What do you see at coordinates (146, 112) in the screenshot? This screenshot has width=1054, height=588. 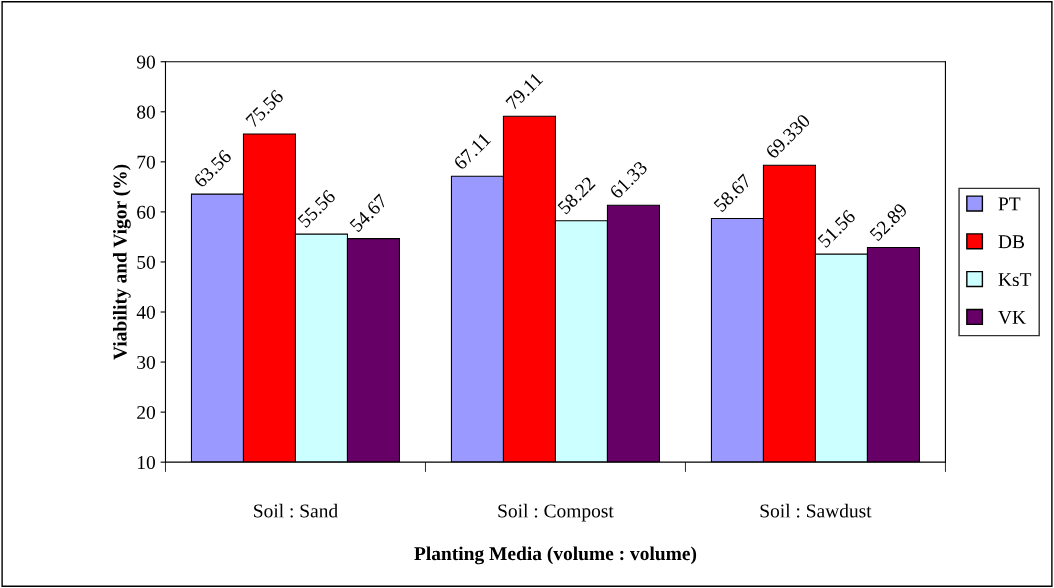 I see `y-tick-label: 80` at bounding box center [146, 112].